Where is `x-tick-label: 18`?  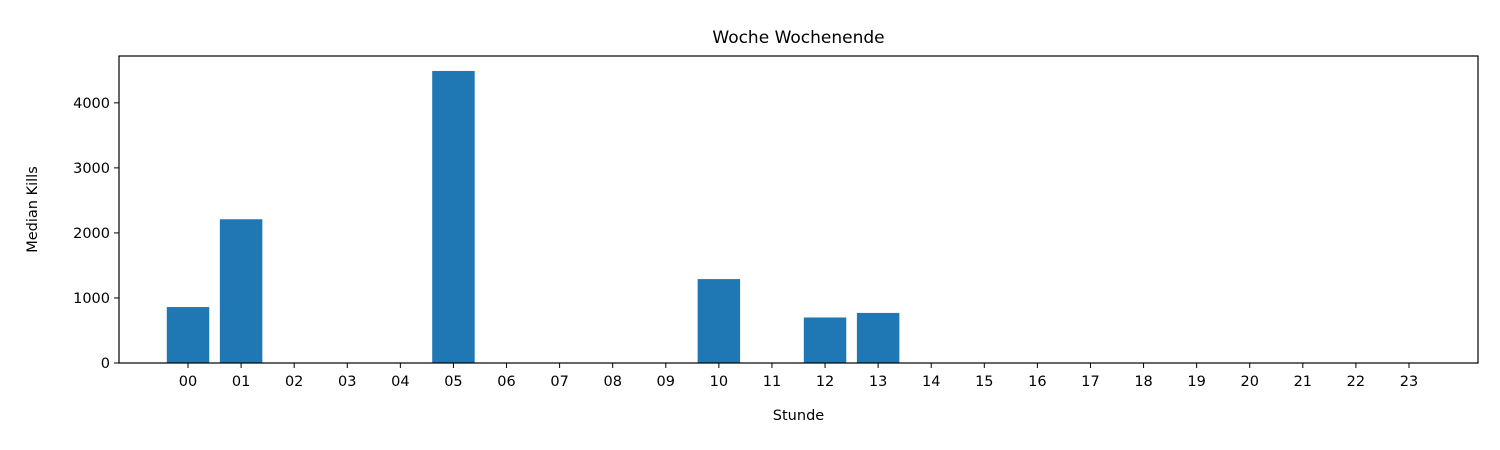 x-tick-label: 18 is located at coordinates (1143, 382).